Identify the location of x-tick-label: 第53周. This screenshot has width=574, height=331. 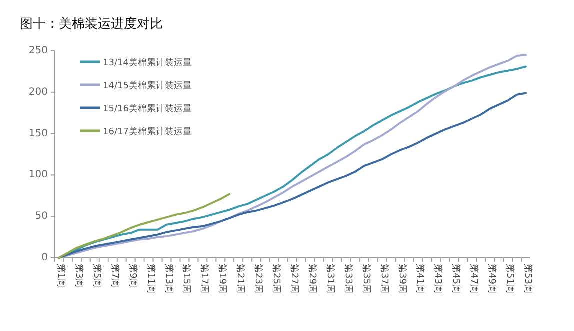
(528, 279).